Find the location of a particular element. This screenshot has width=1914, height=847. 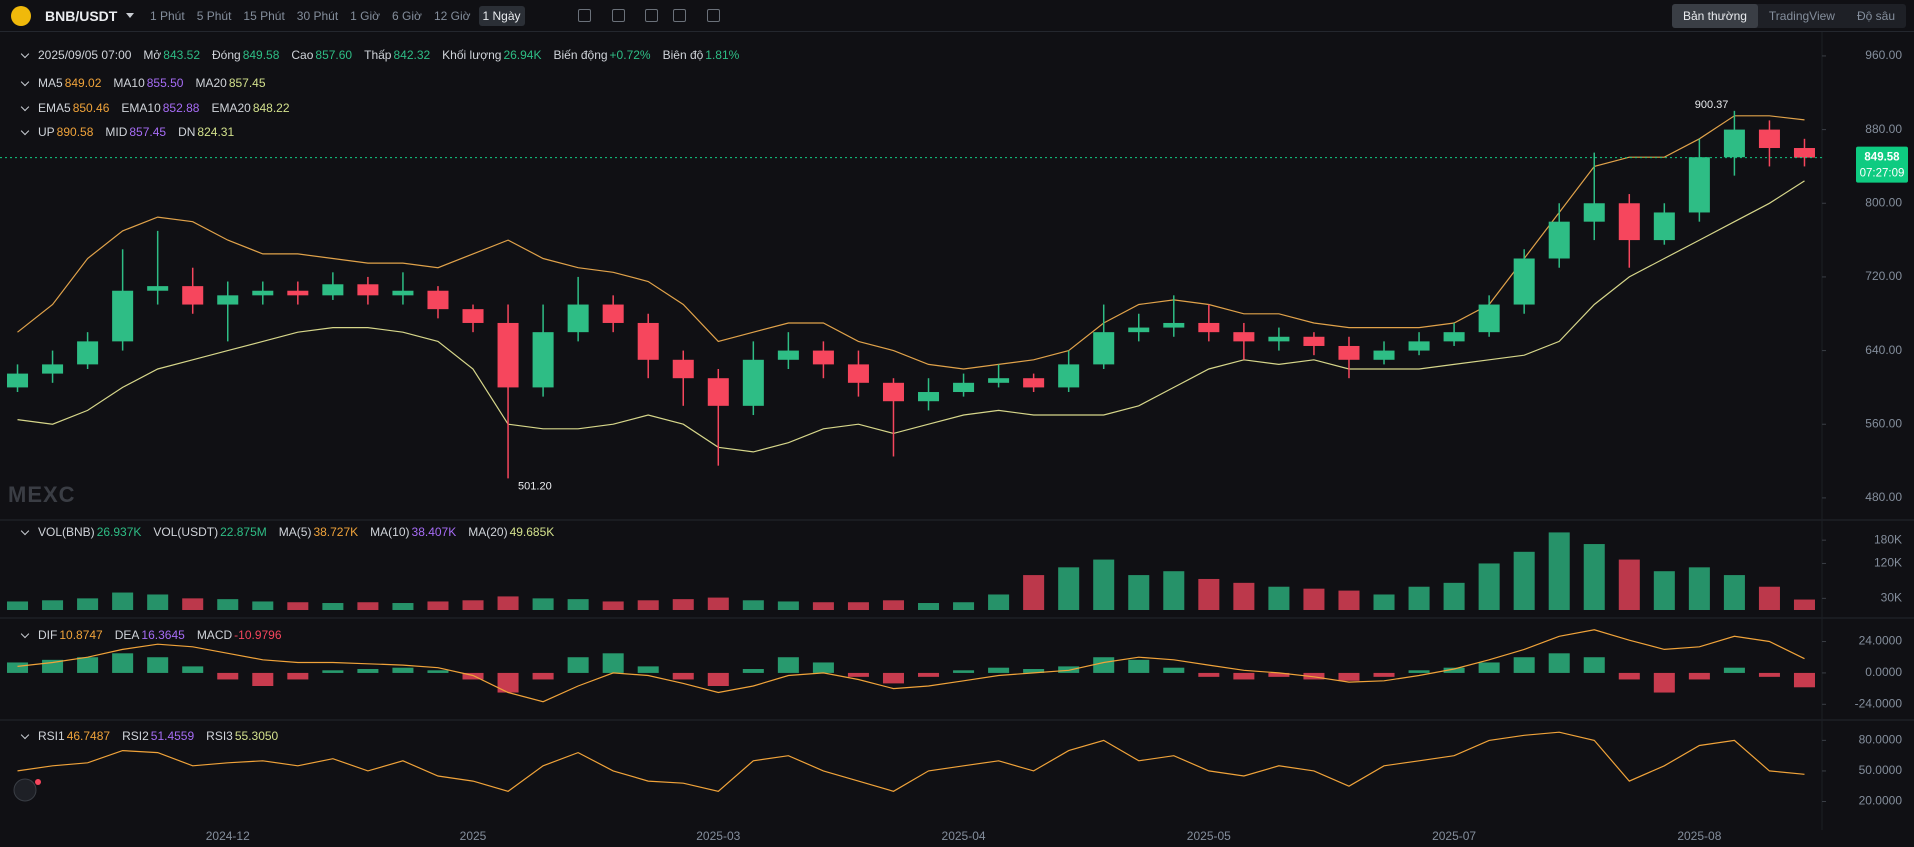

legend-label: RSI2 is located at coordinates (135, 736).